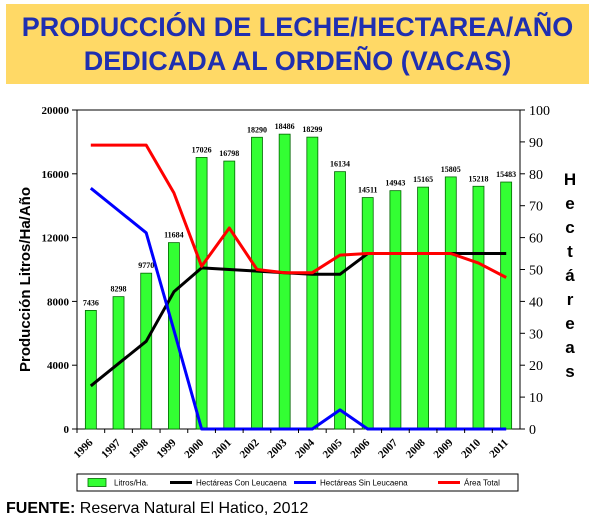 The image size is (595, 528). I want to click on y2-tick-label: 30, so click(536, 334).